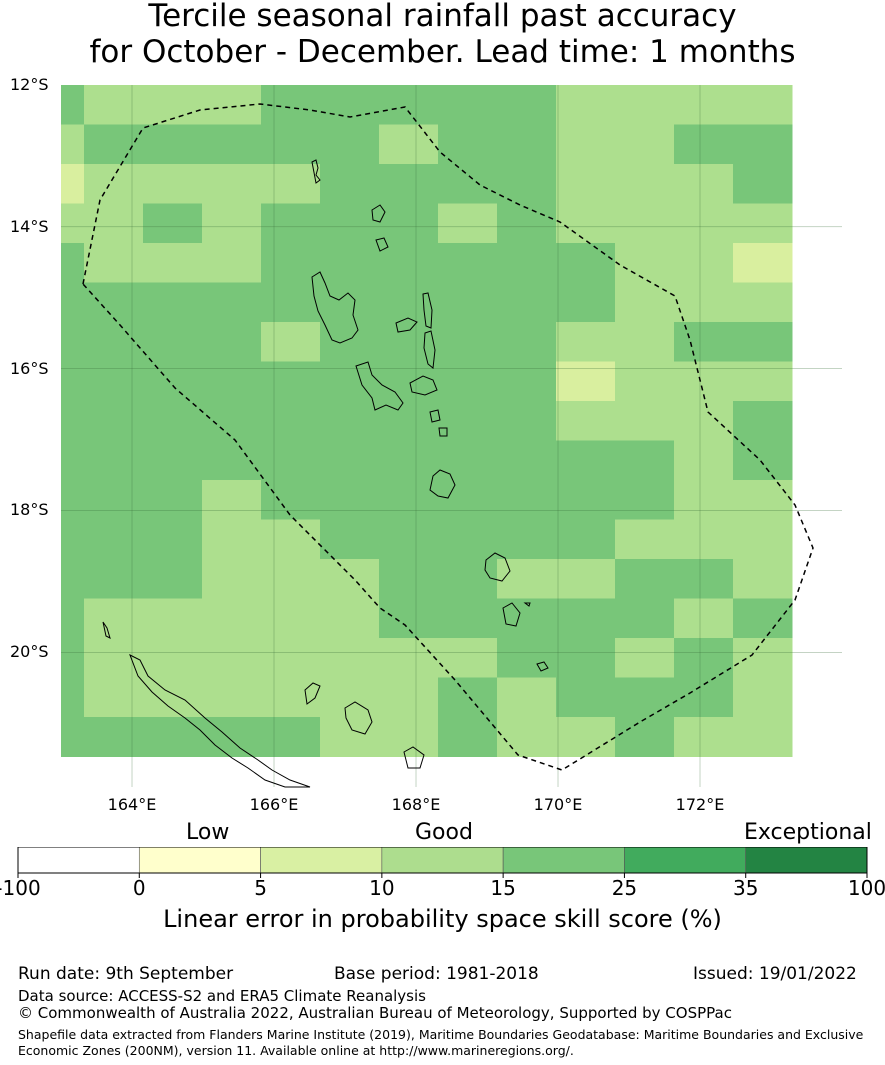 This screenshot has width=885, height=1065. I want to click on colorbar-tick-label: 25, so click(624, 888).